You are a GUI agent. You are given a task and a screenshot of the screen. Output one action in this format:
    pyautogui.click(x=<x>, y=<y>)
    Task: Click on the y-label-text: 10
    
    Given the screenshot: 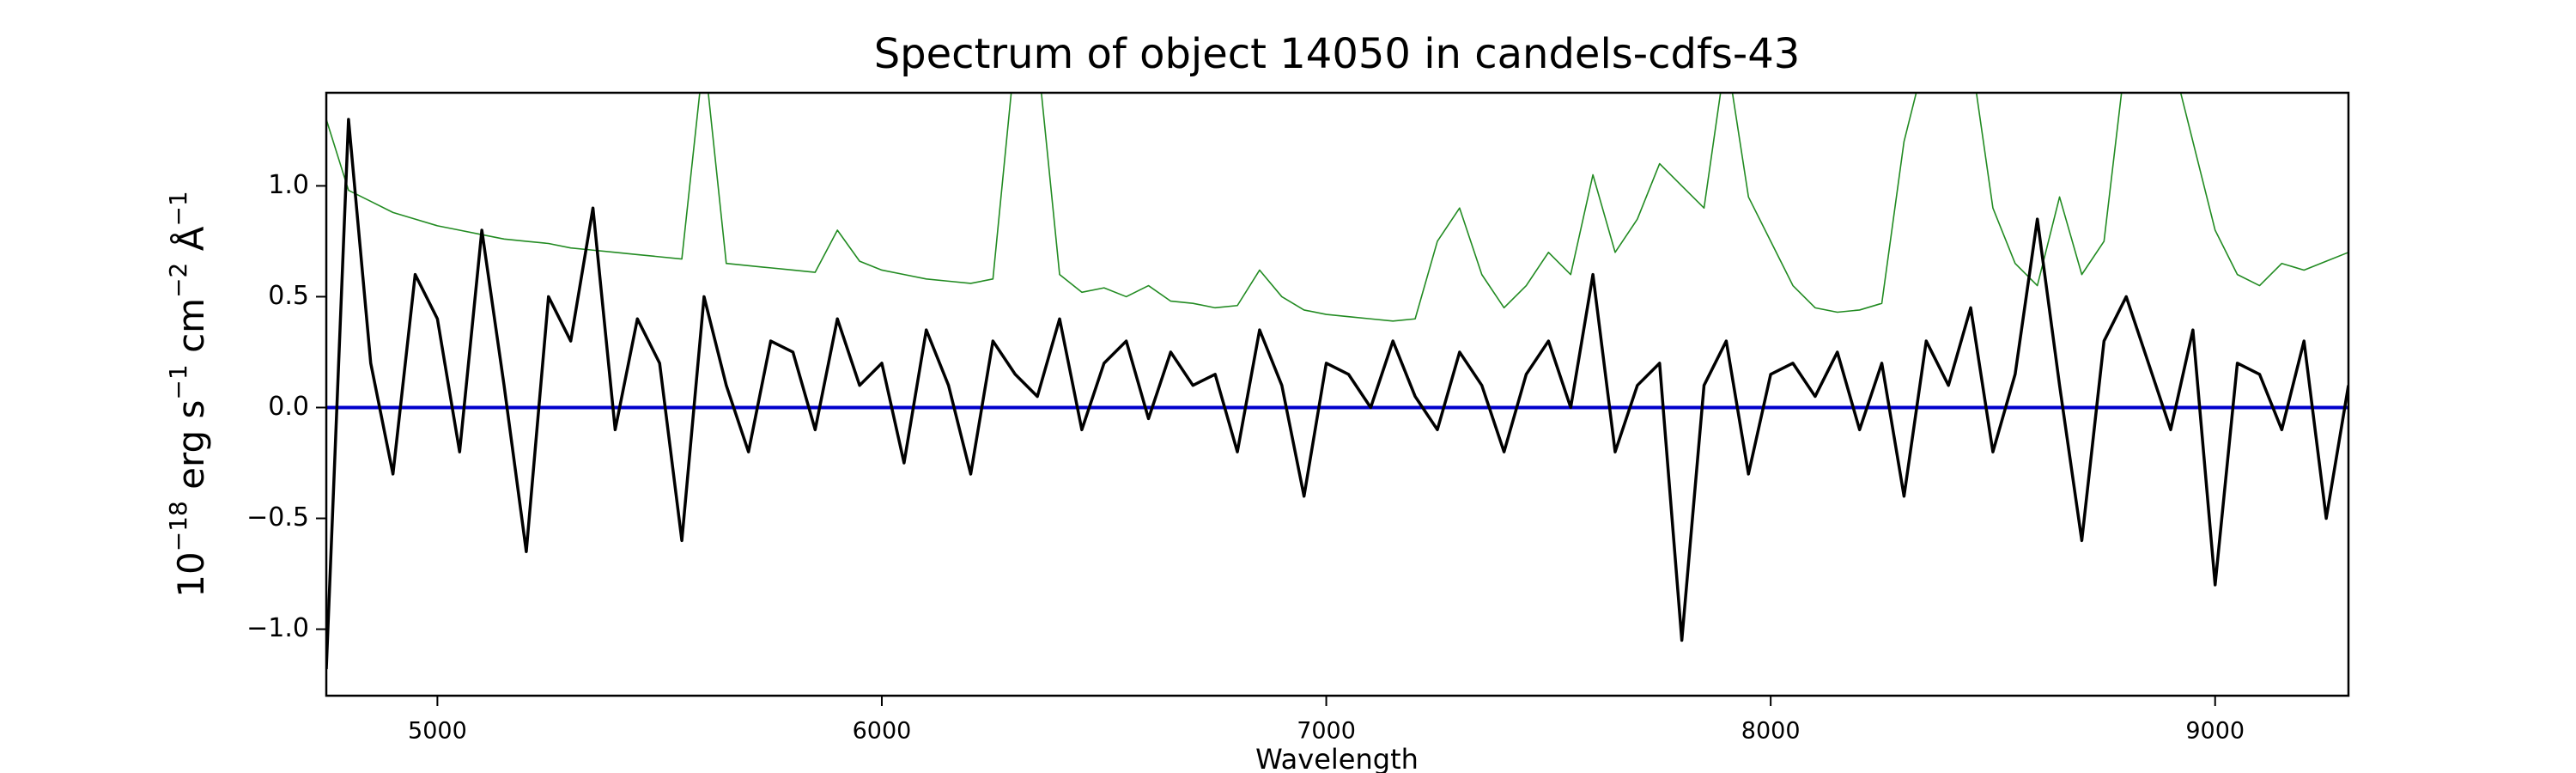 What is the action you would take?
    pyautogui.click(x=191, y=574)
    